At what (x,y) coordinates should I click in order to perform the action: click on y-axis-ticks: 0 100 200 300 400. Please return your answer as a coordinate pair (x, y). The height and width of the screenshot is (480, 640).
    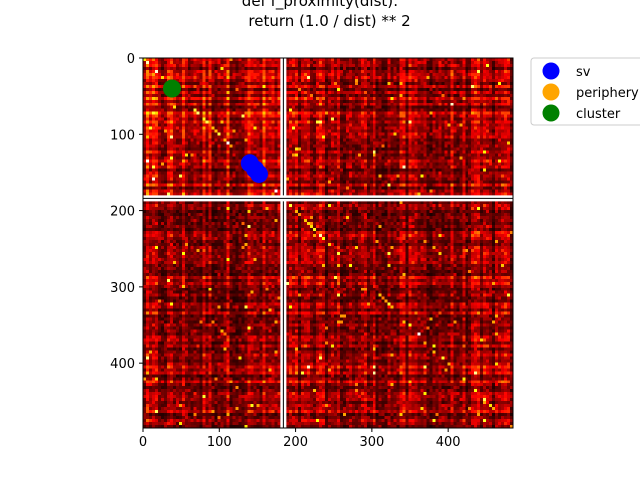
    Looking at the image, I should click on (126, 212).